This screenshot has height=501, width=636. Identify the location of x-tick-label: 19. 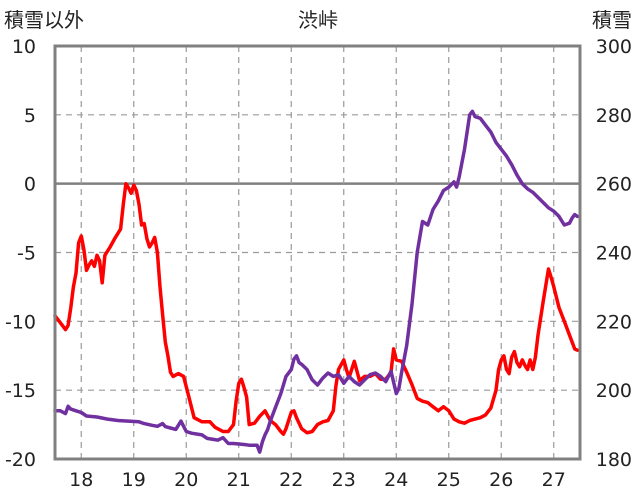
(134, 480).